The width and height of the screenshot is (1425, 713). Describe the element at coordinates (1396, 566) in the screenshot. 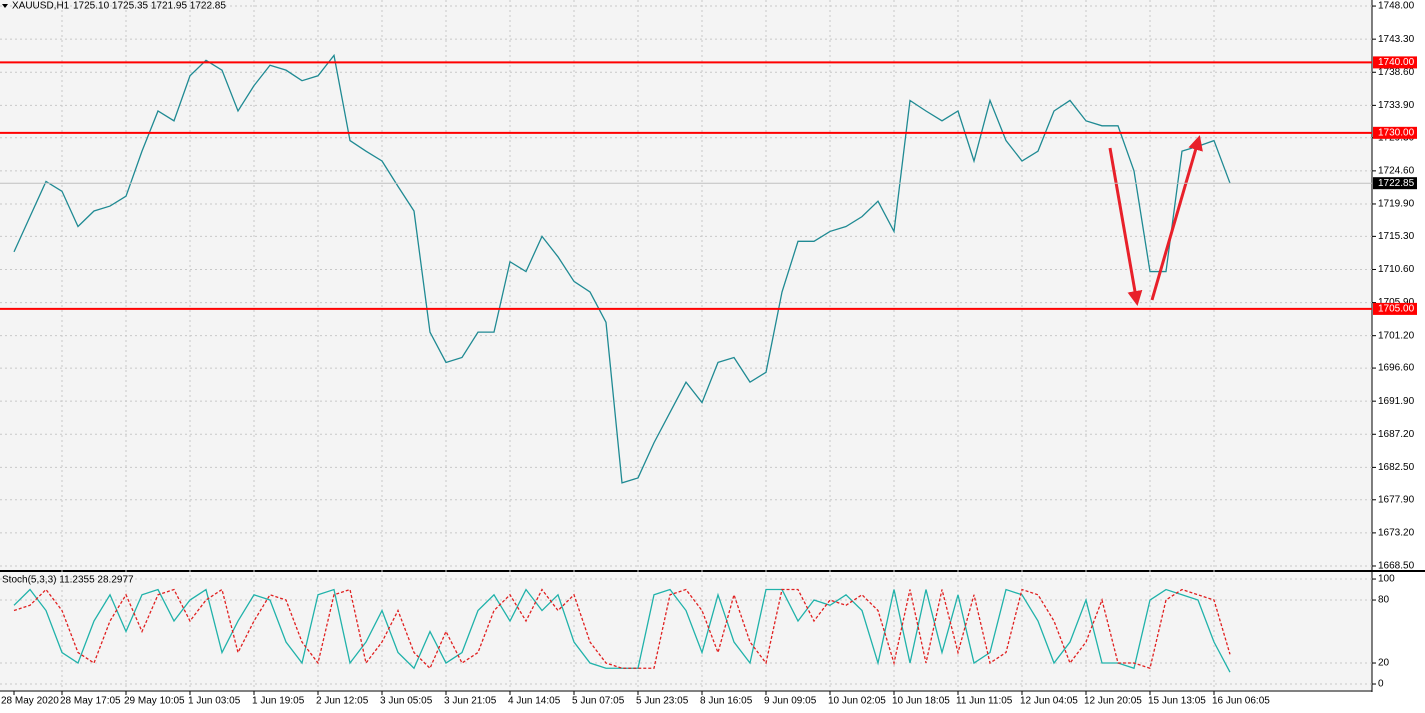

I see `y-tick-label: 1668.50` at that location.